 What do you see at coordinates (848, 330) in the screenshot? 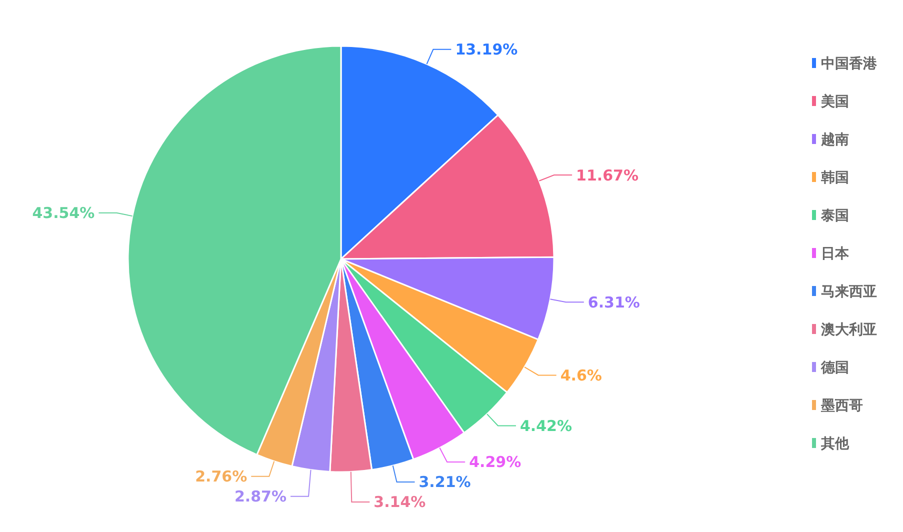
I see `legend-label: 澳大利亚` at bounding box center [848, 330].